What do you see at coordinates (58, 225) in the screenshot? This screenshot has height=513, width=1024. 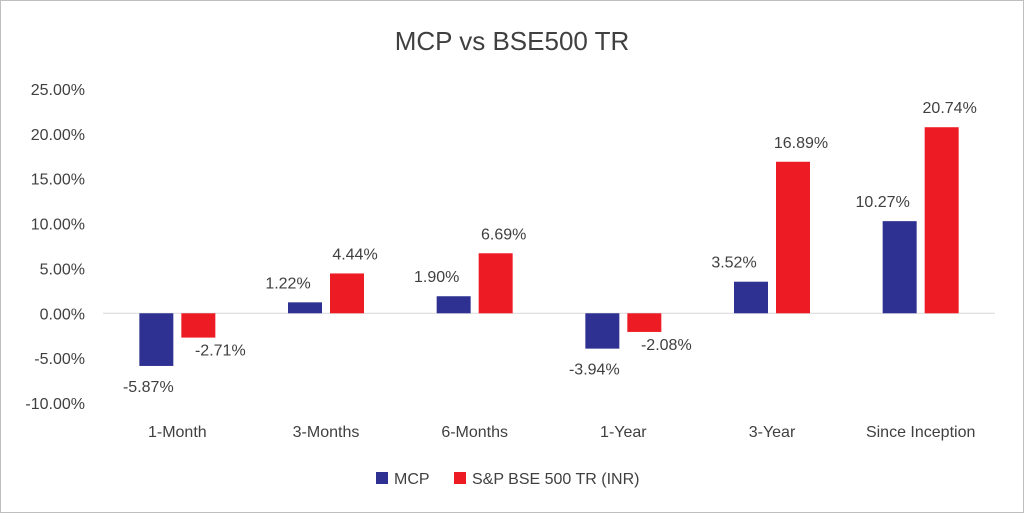 I see `y-tick-label: 10.00%` at bounding box center [58, 225].